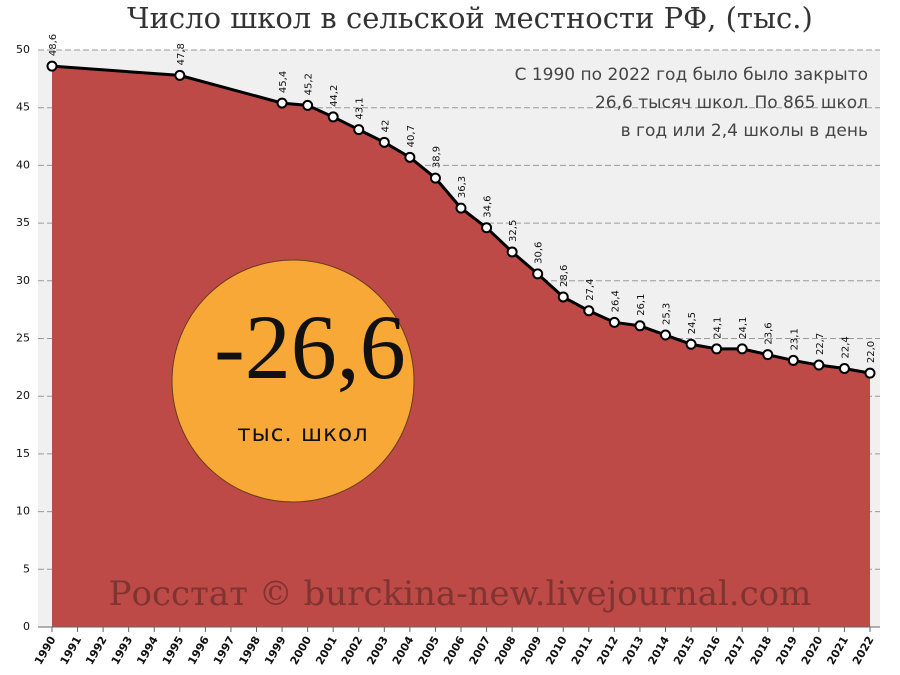 This screenshot has width=900, height=675. Describe the element at coordinates (845, 347) in the screenshot. I see `value-label: 22,4` at that location.